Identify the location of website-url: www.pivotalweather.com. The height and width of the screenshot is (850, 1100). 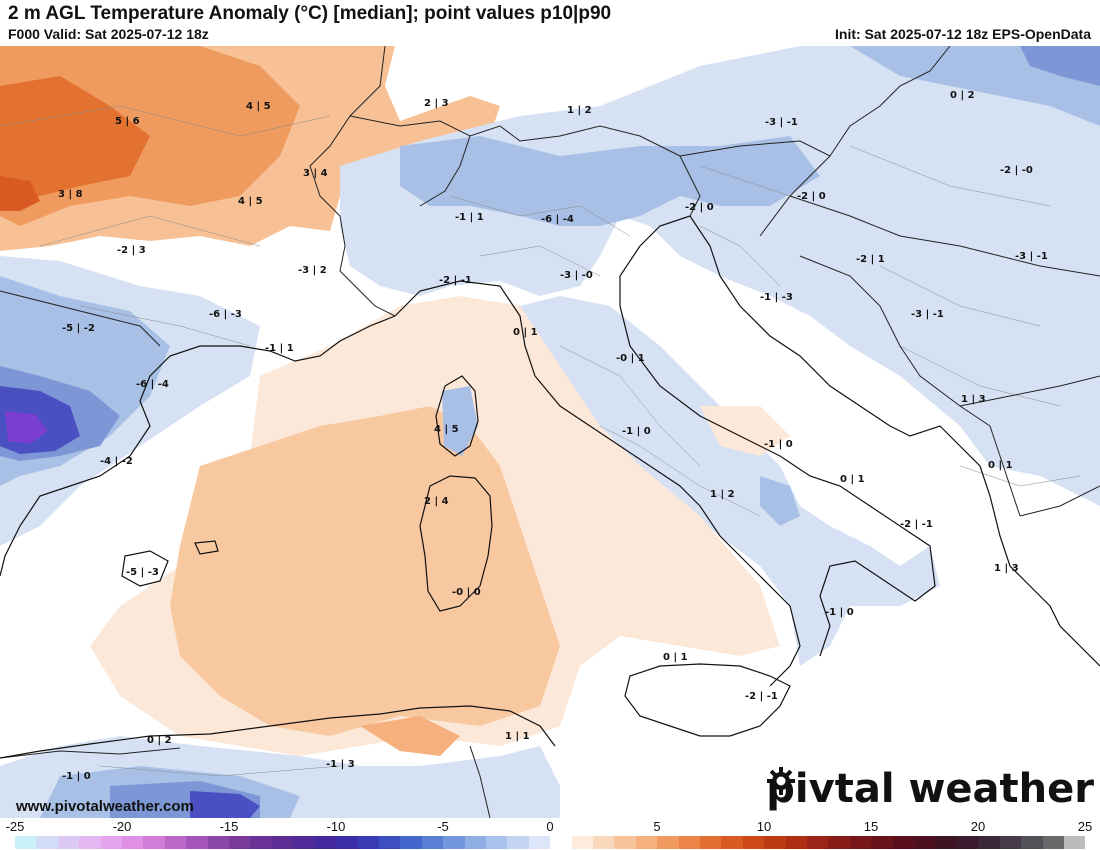
(105, 806).